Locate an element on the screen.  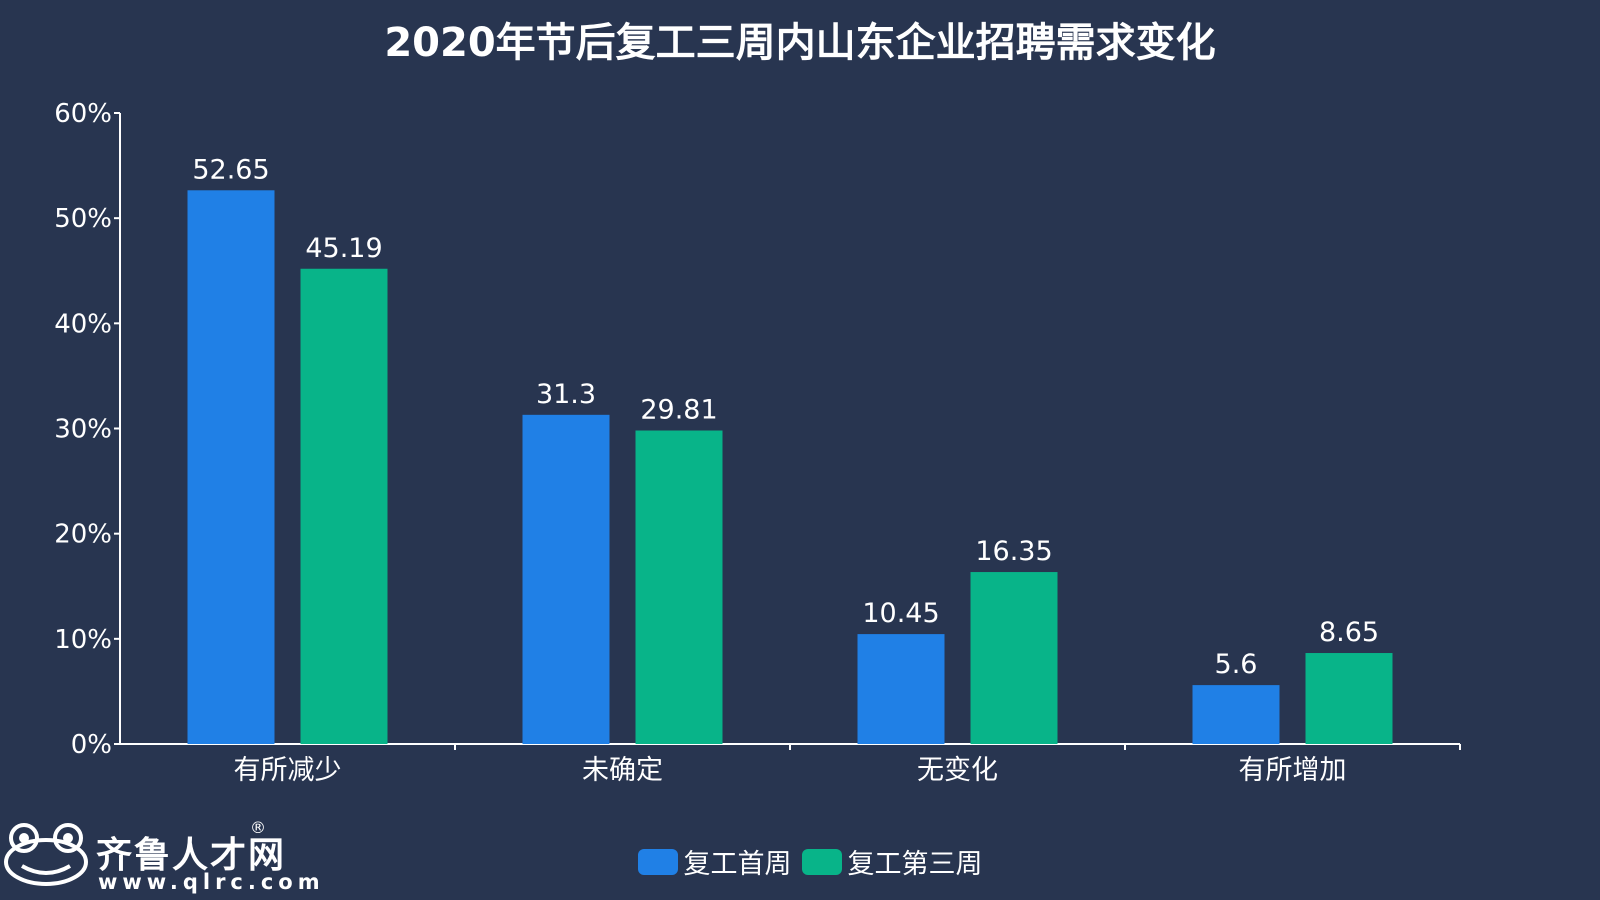
y-tick-label: 0% is located at coordinates (91, 745).